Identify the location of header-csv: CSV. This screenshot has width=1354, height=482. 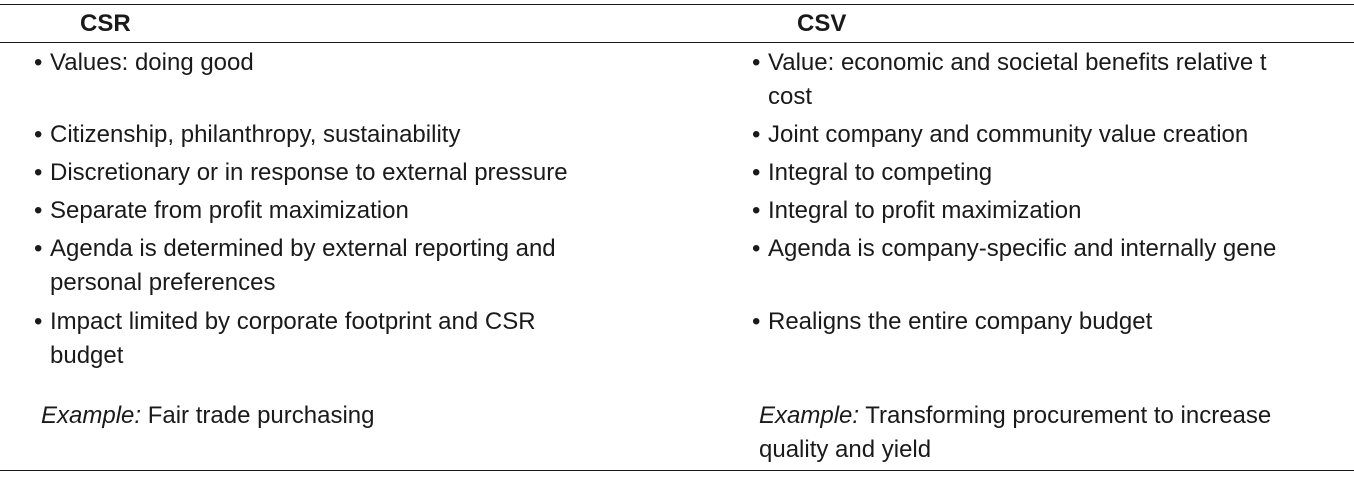
(822, 23).